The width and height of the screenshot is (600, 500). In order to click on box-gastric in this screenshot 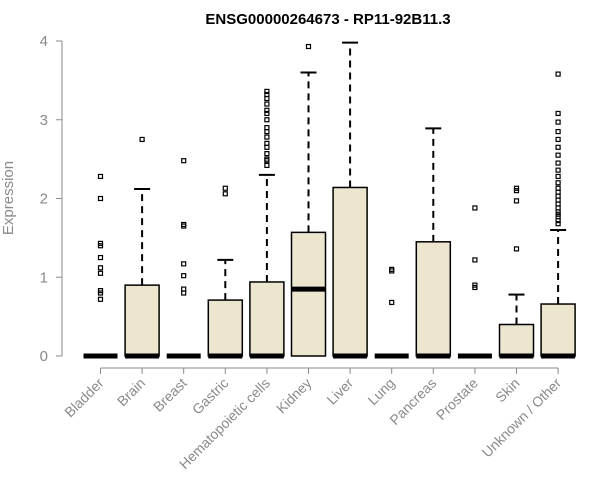, I will do `click(225, 272)`.